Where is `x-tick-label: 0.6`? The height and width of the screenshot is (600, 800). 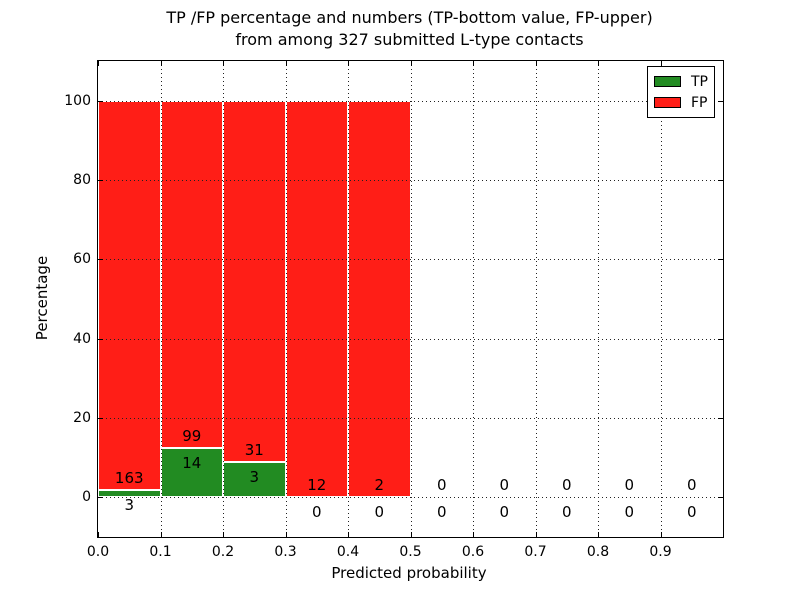 x-tick-label: 0.6 is located at coordinates (473, 552).